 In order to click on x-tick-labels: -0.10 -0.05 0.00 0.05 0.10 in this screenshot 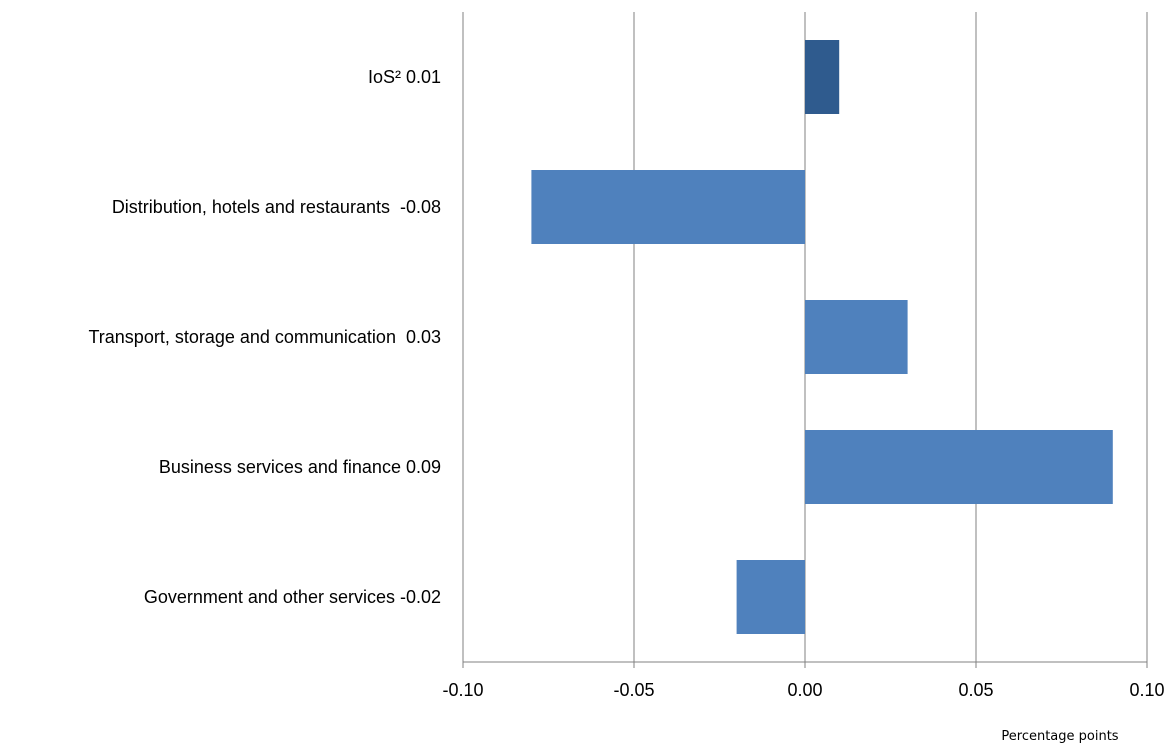, I will do `click(803, 690)`.